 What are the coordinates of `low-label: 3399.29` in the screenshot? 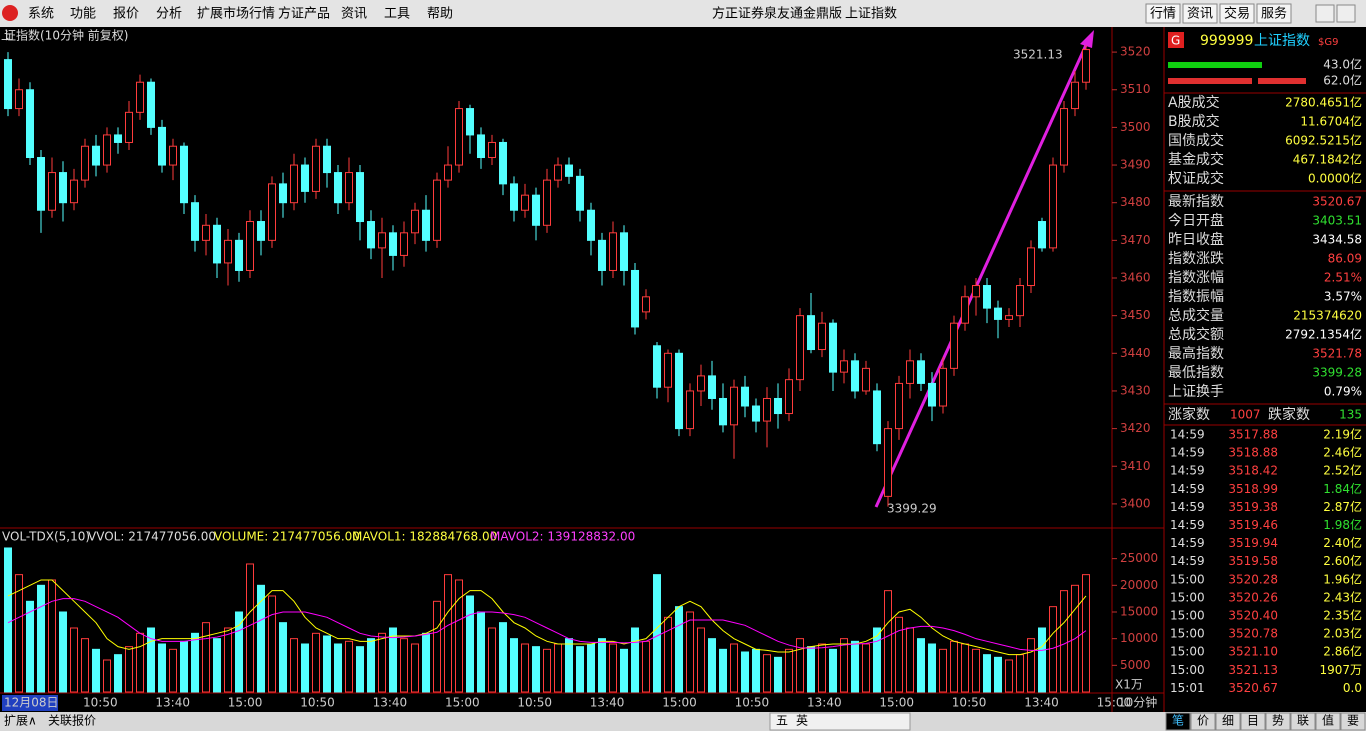 It's located at (912, 509).